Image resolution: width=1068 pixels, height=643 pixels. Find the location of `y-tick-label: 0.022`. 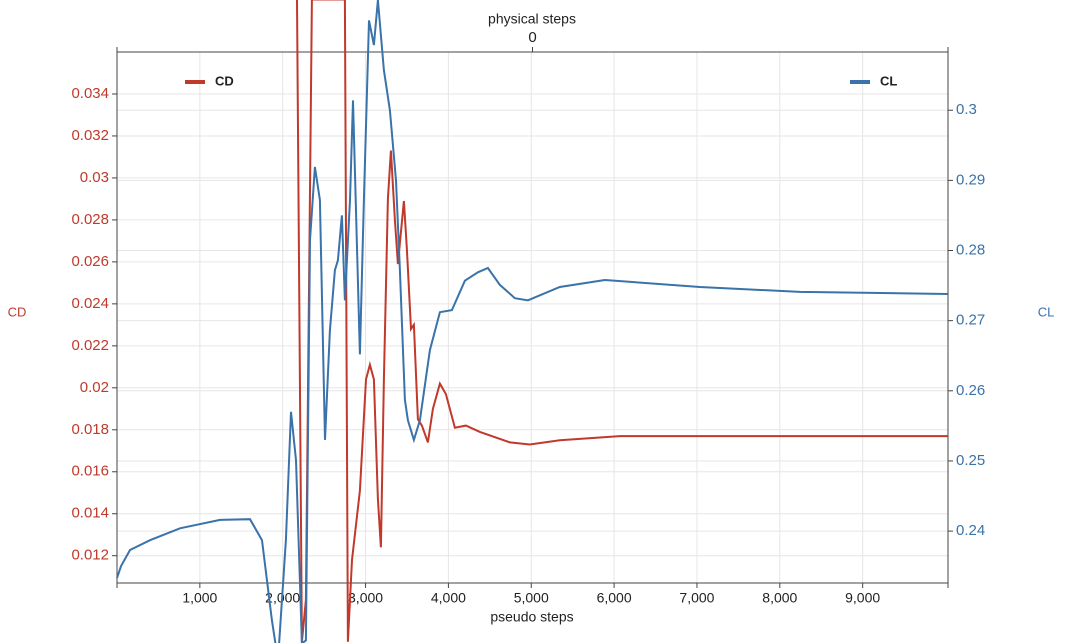

y-tick-label: 0.022 is located at coordinates (90, 345).